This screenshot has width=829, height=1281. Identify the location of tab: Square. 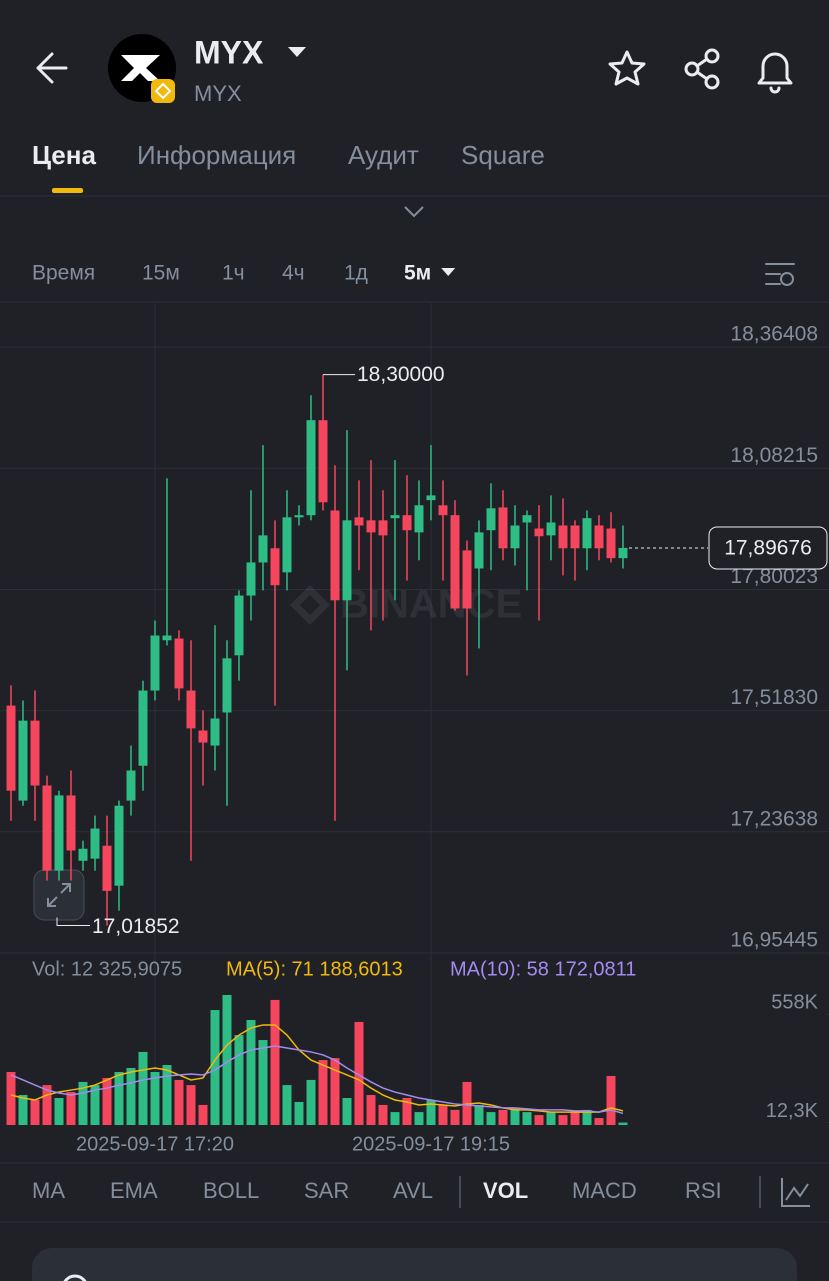
(503, 155).